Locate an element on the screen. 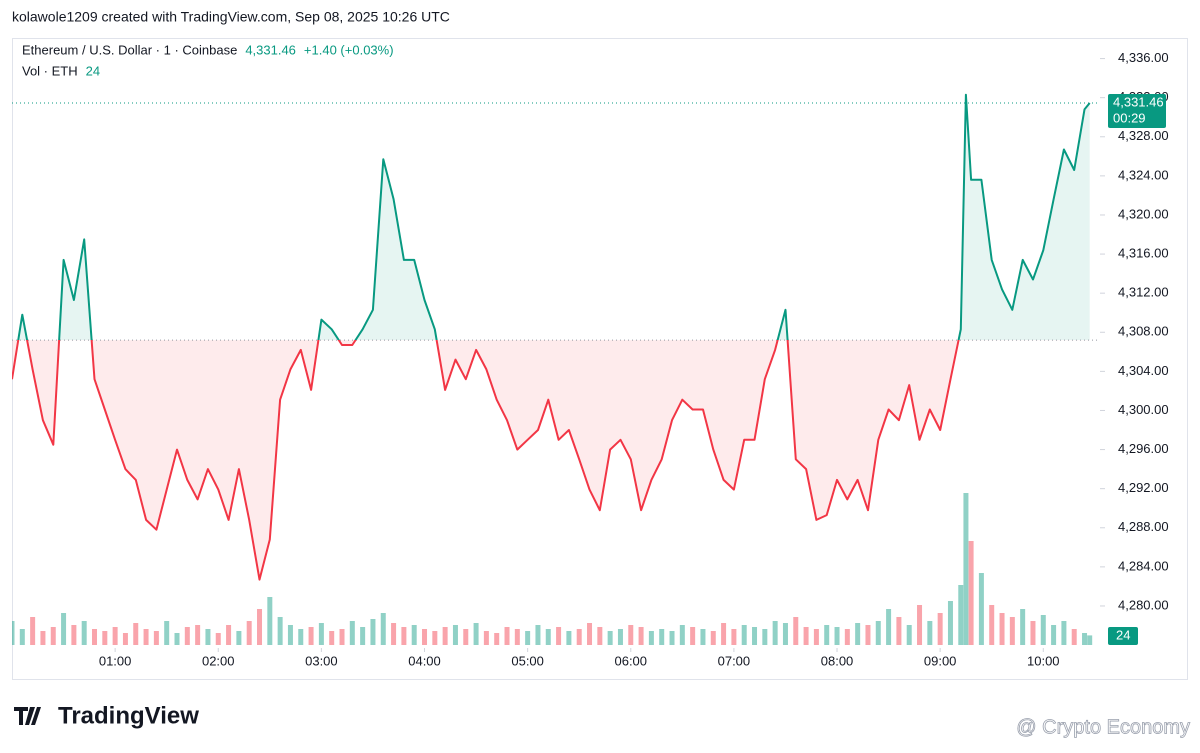 This screenshot has height=753, width=1200. x-tick-label: 10:00 is located at coordinates (1043, 660).